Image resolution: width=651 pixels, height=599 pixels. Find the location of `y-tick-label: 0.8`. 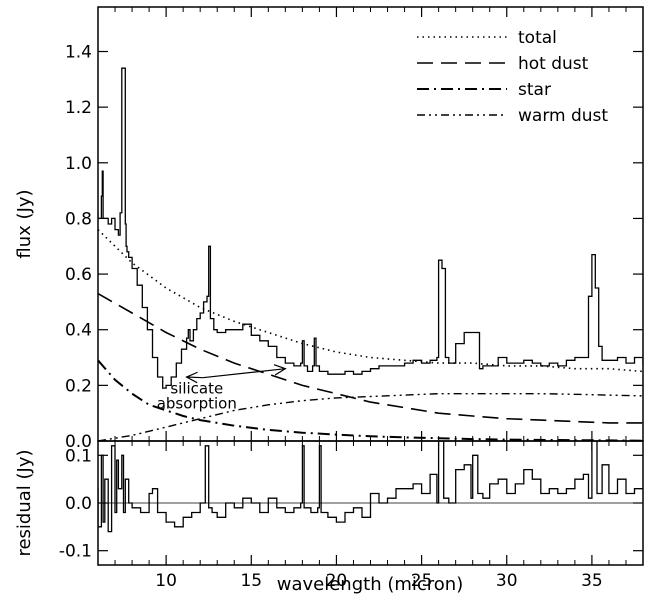

y-tick-label: 0.8 is located at coordinates (78, 219).